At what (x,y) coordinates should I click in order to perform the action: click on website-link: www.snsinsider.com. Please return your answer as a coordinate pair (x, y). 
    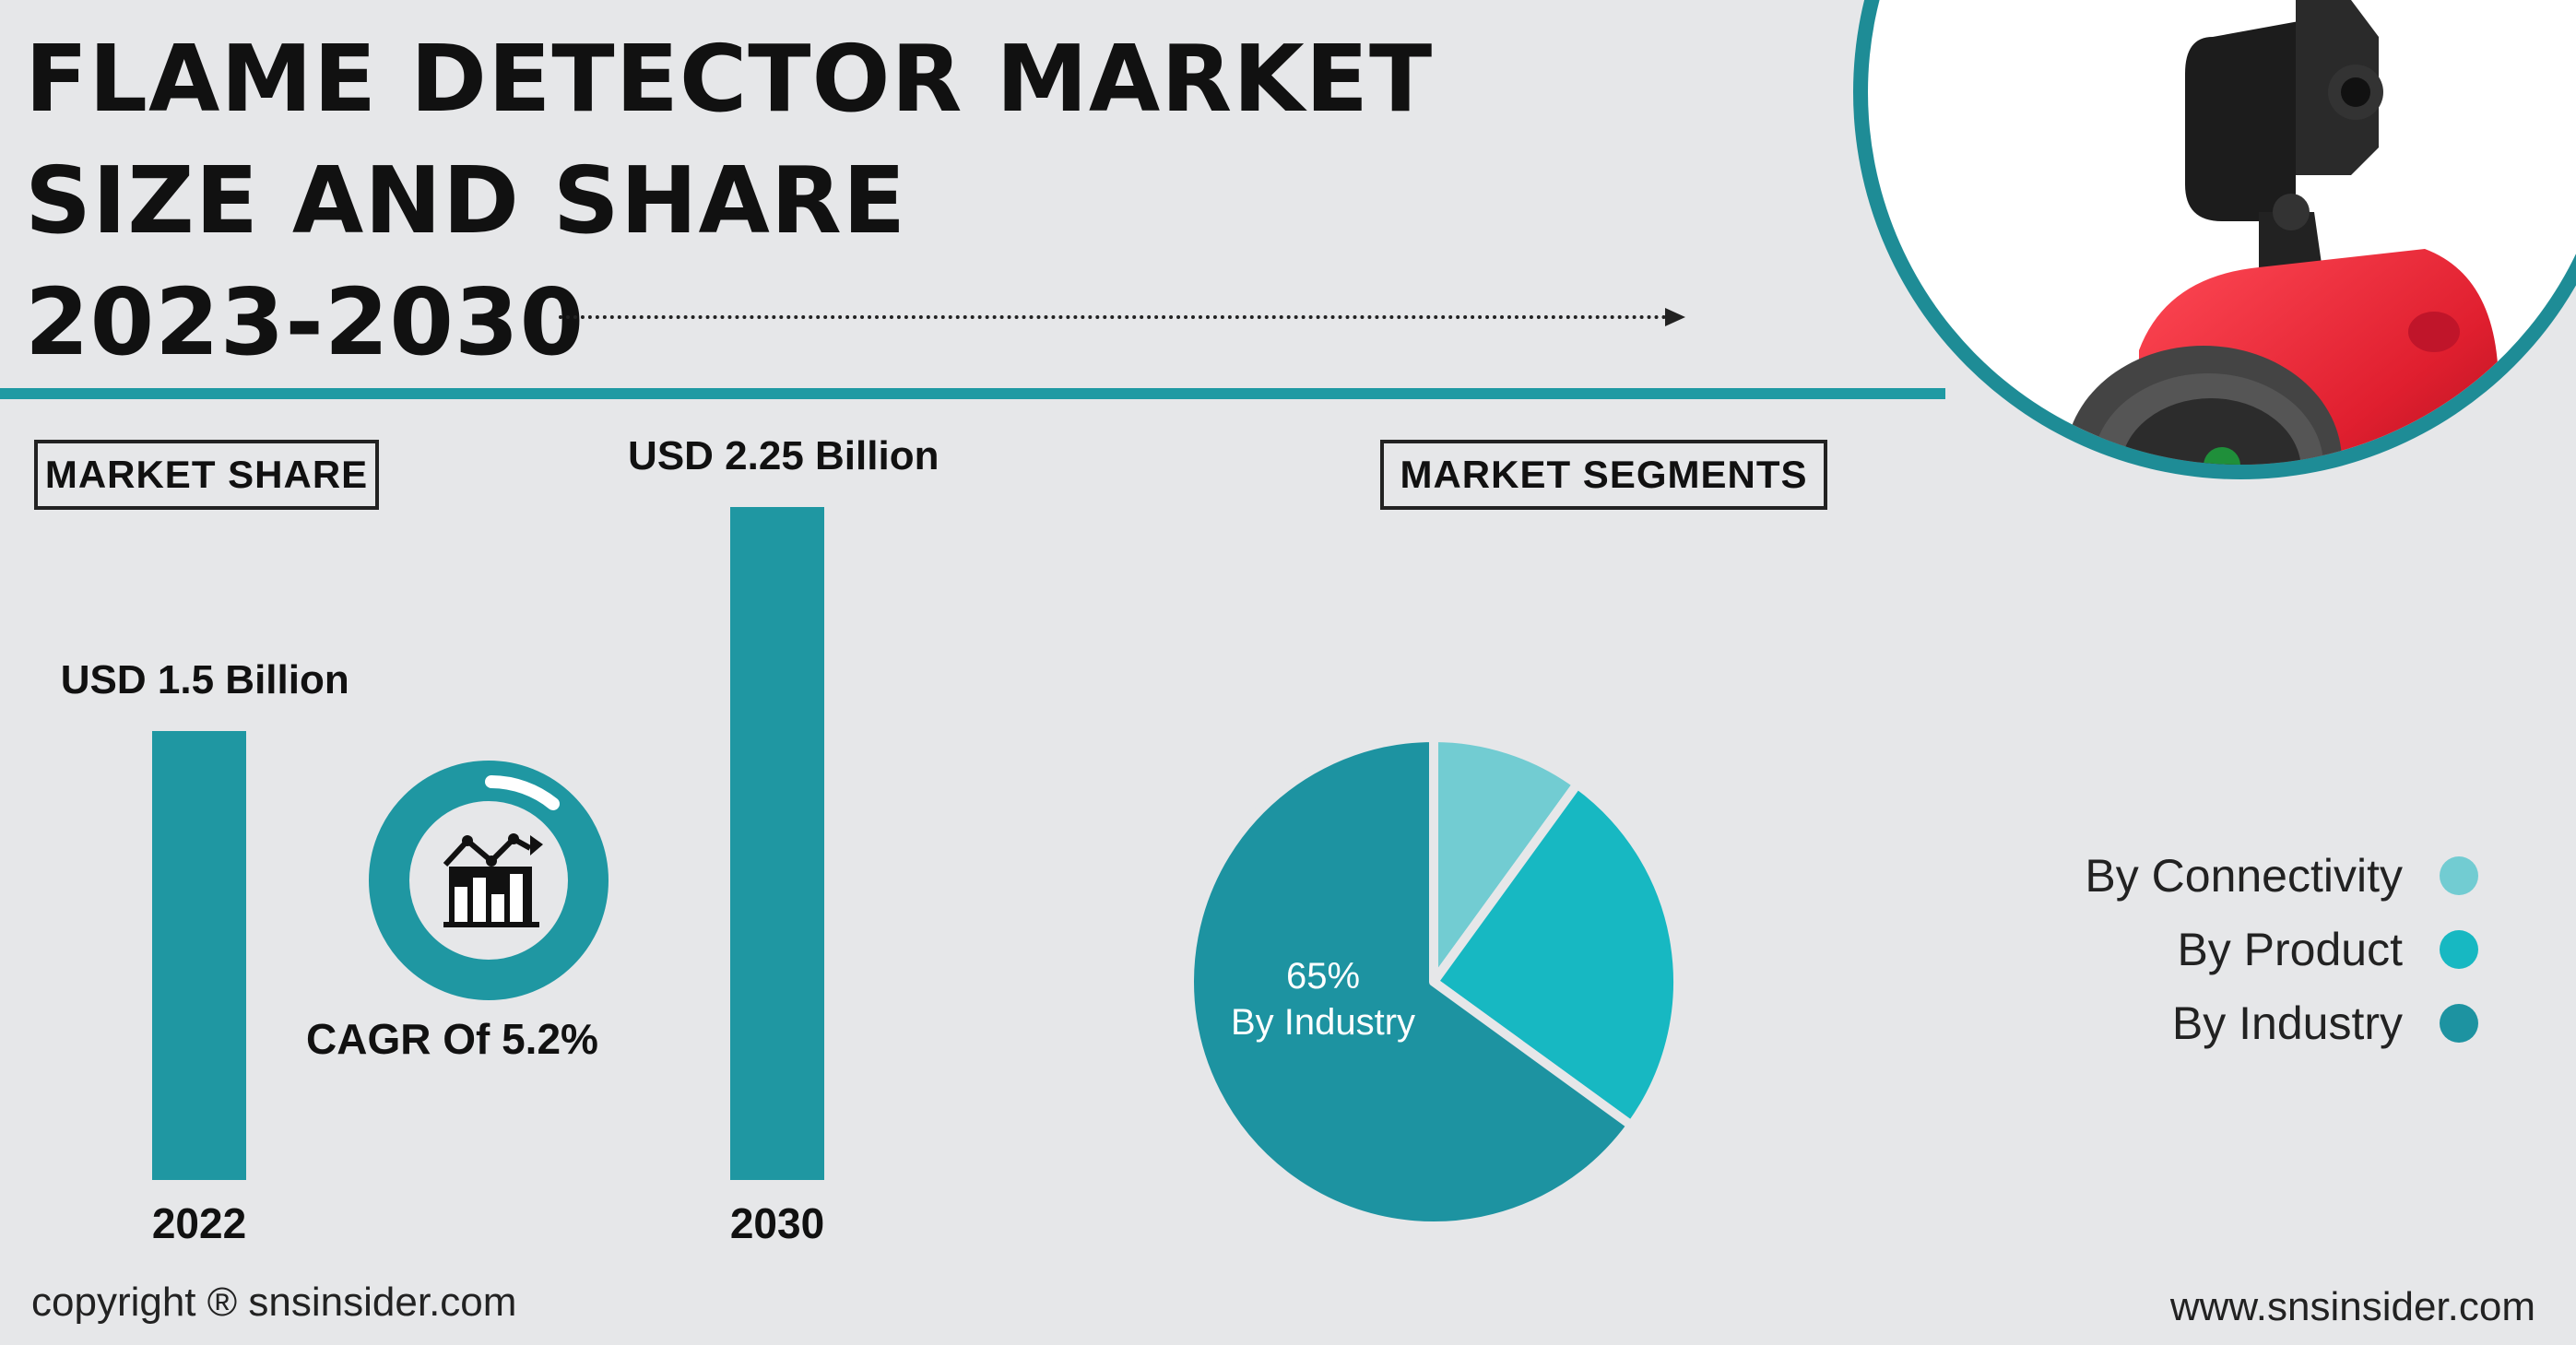
    Looking at the image, I should click on (2352, 1306).